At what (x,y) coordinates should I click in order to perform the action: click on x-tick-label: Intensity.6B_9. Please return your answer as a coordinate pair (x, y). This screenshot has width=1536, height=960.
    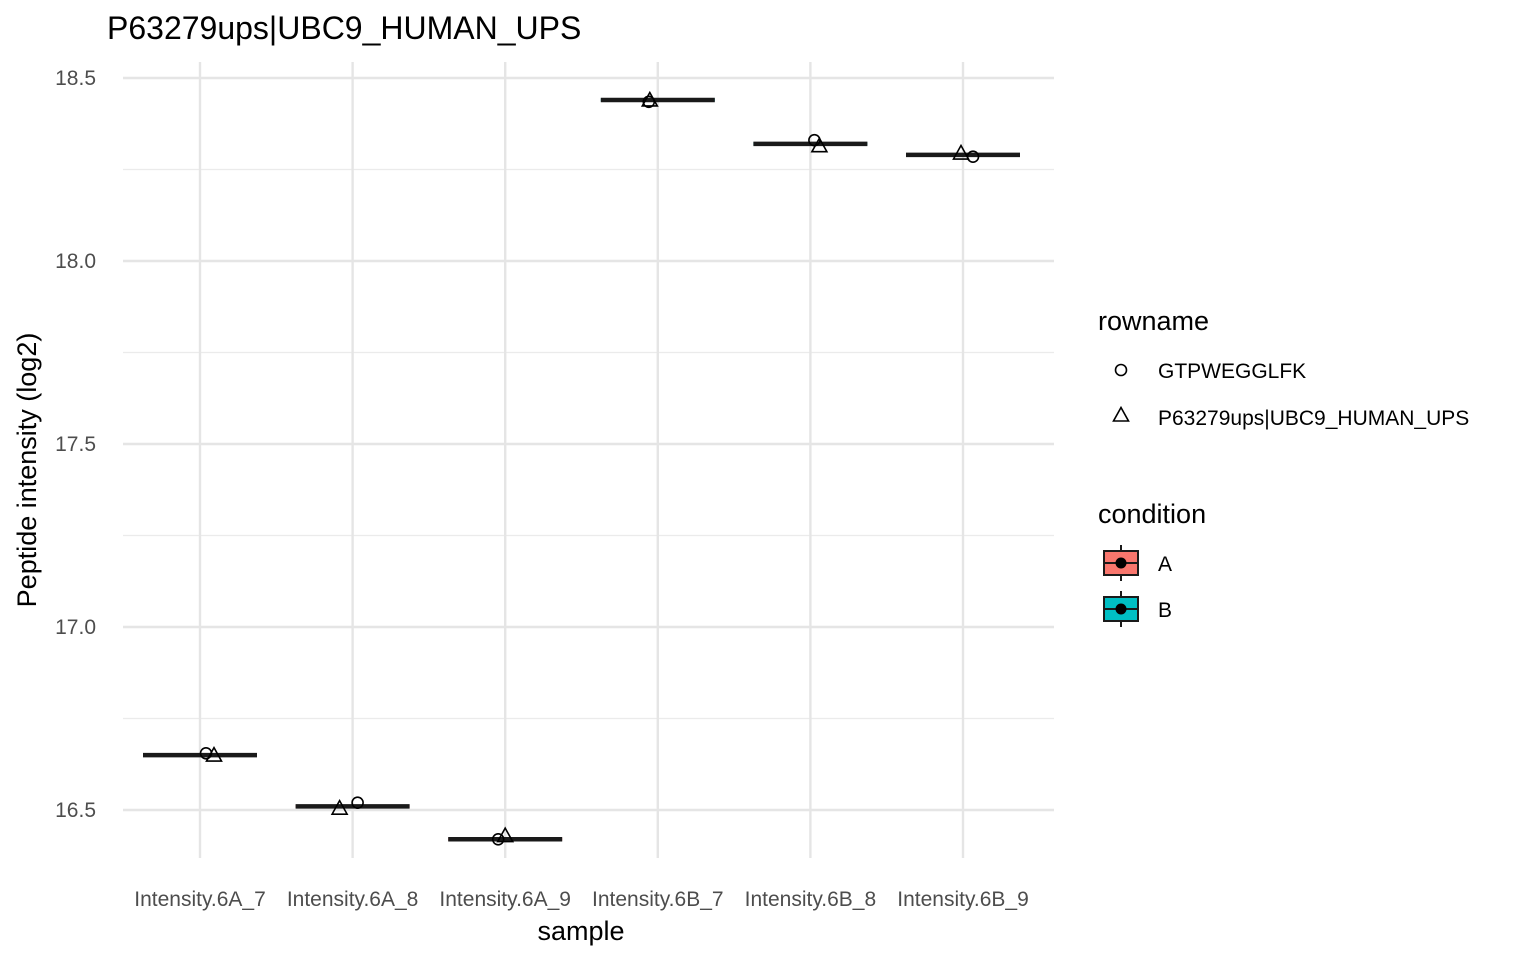
    Looking at the image, I should click on (963, 899).